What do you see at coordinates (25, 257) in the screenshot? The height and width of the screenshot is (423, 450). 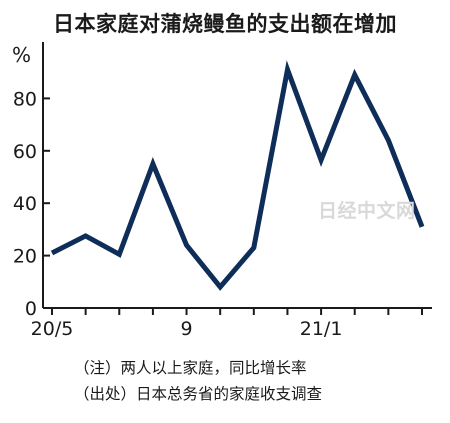 I see `y-tick-label: 20` at bounding box center [25, 257].